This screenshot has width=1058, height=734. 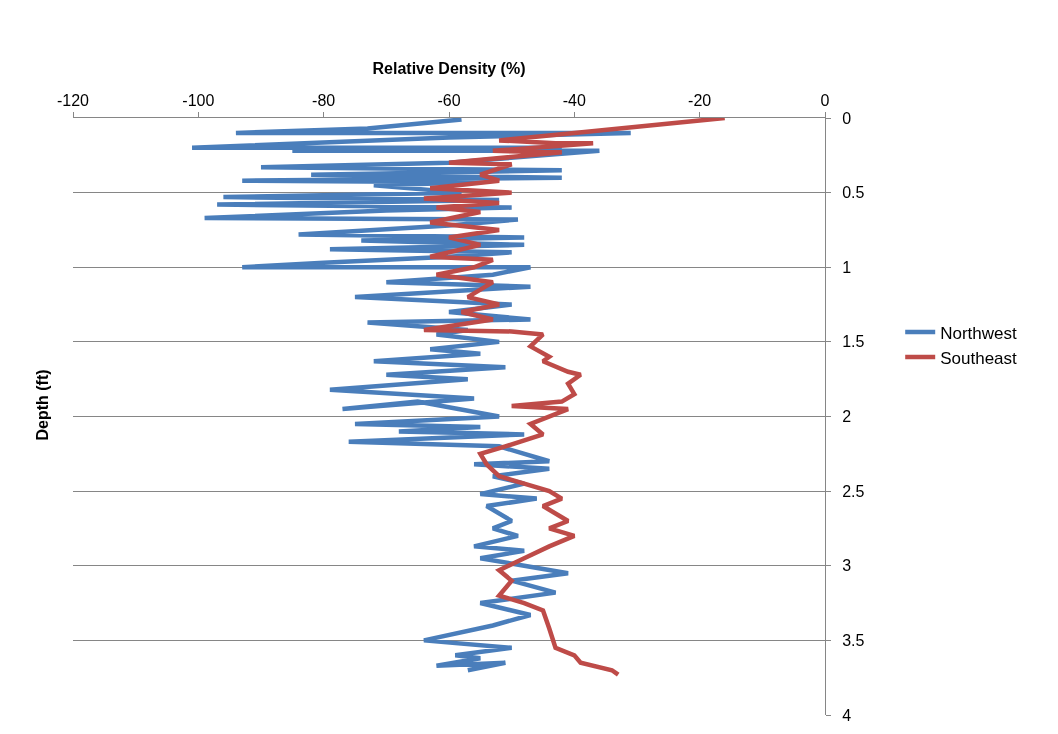 I want to click on y-tick-label: 1, so click(x=847, y=267).